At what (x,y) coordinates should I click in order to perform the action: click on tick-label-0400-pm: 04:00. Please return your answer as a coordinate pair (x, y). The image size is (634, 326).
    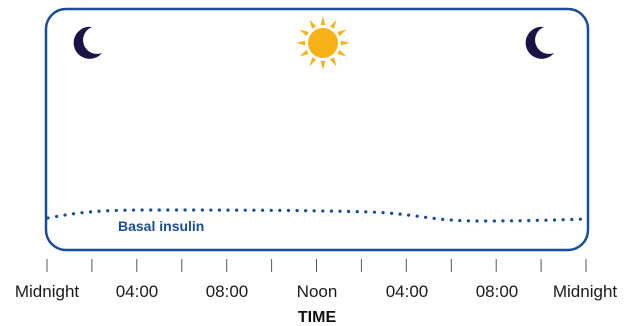
    Looking at the image, I should click on (407, 291).